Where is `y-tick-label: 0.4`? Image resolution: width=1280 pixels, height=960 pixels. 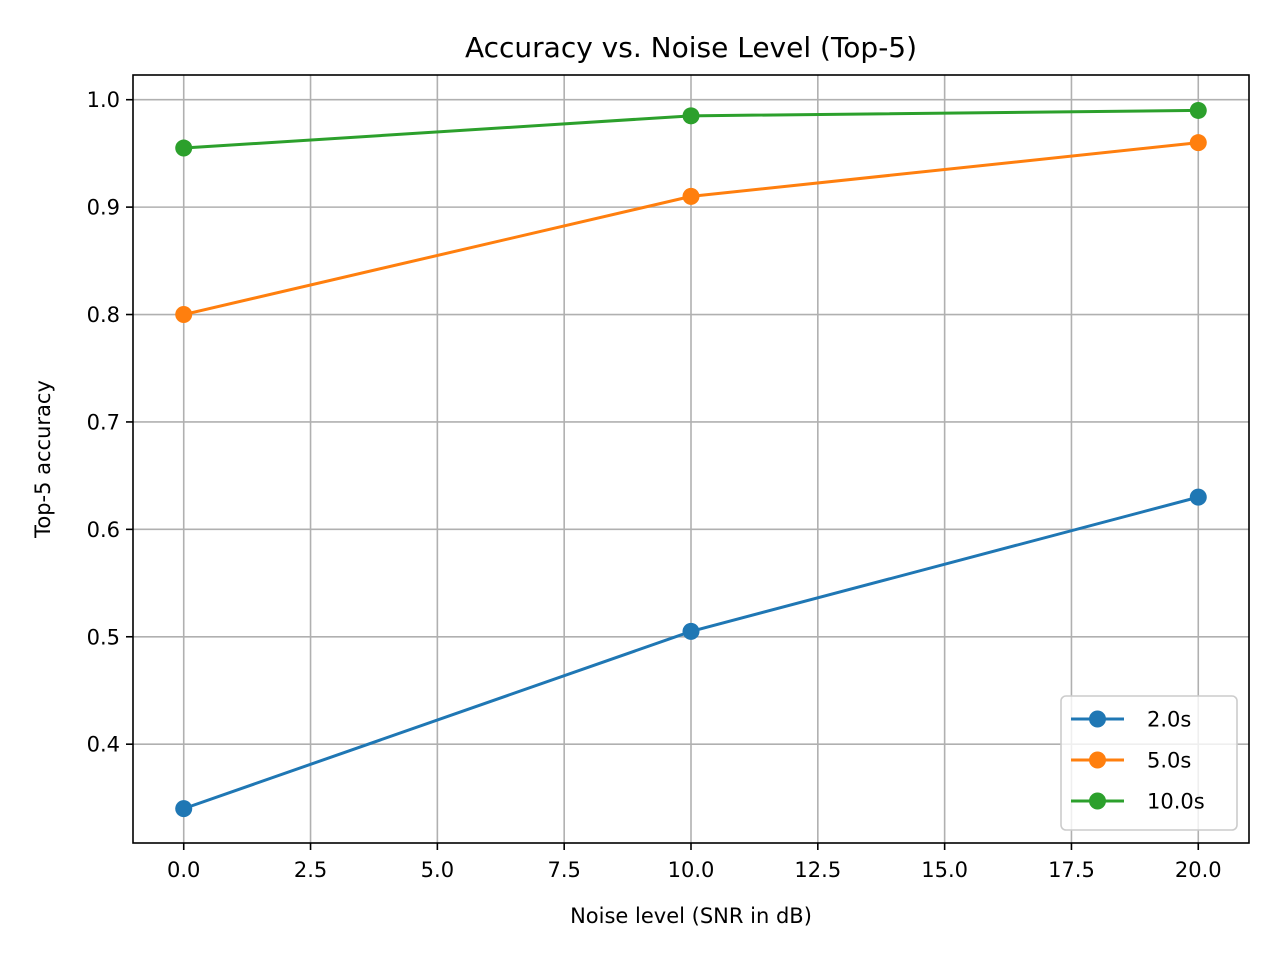
y-tick-label: 0.4 is located at coordinates (103, 745).